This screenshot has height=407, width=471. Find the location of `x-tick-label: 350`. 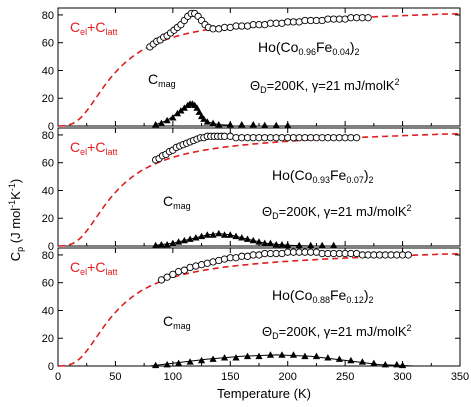

x-tick-label: 350 is located at coordinates (460, 377).